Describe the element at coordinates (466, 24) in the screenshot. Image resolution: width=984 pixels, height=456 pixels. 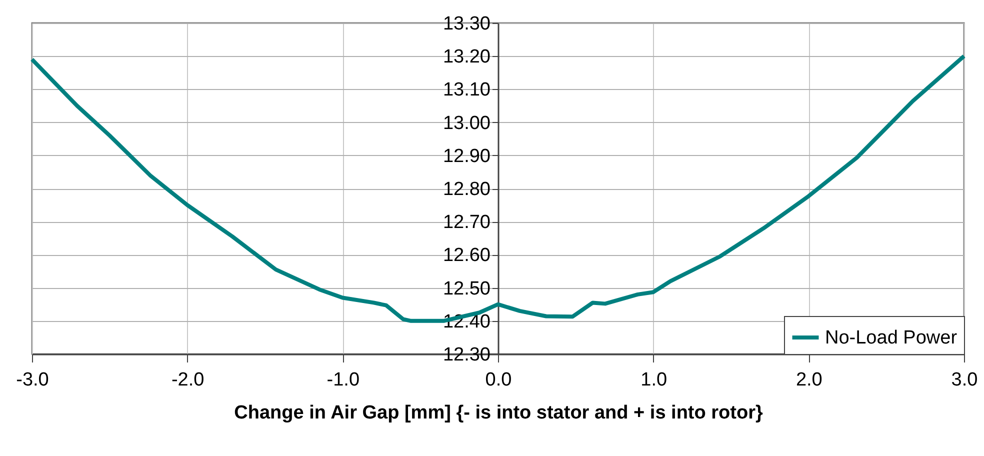
I see `y-tick-label: 13.30` at that location.